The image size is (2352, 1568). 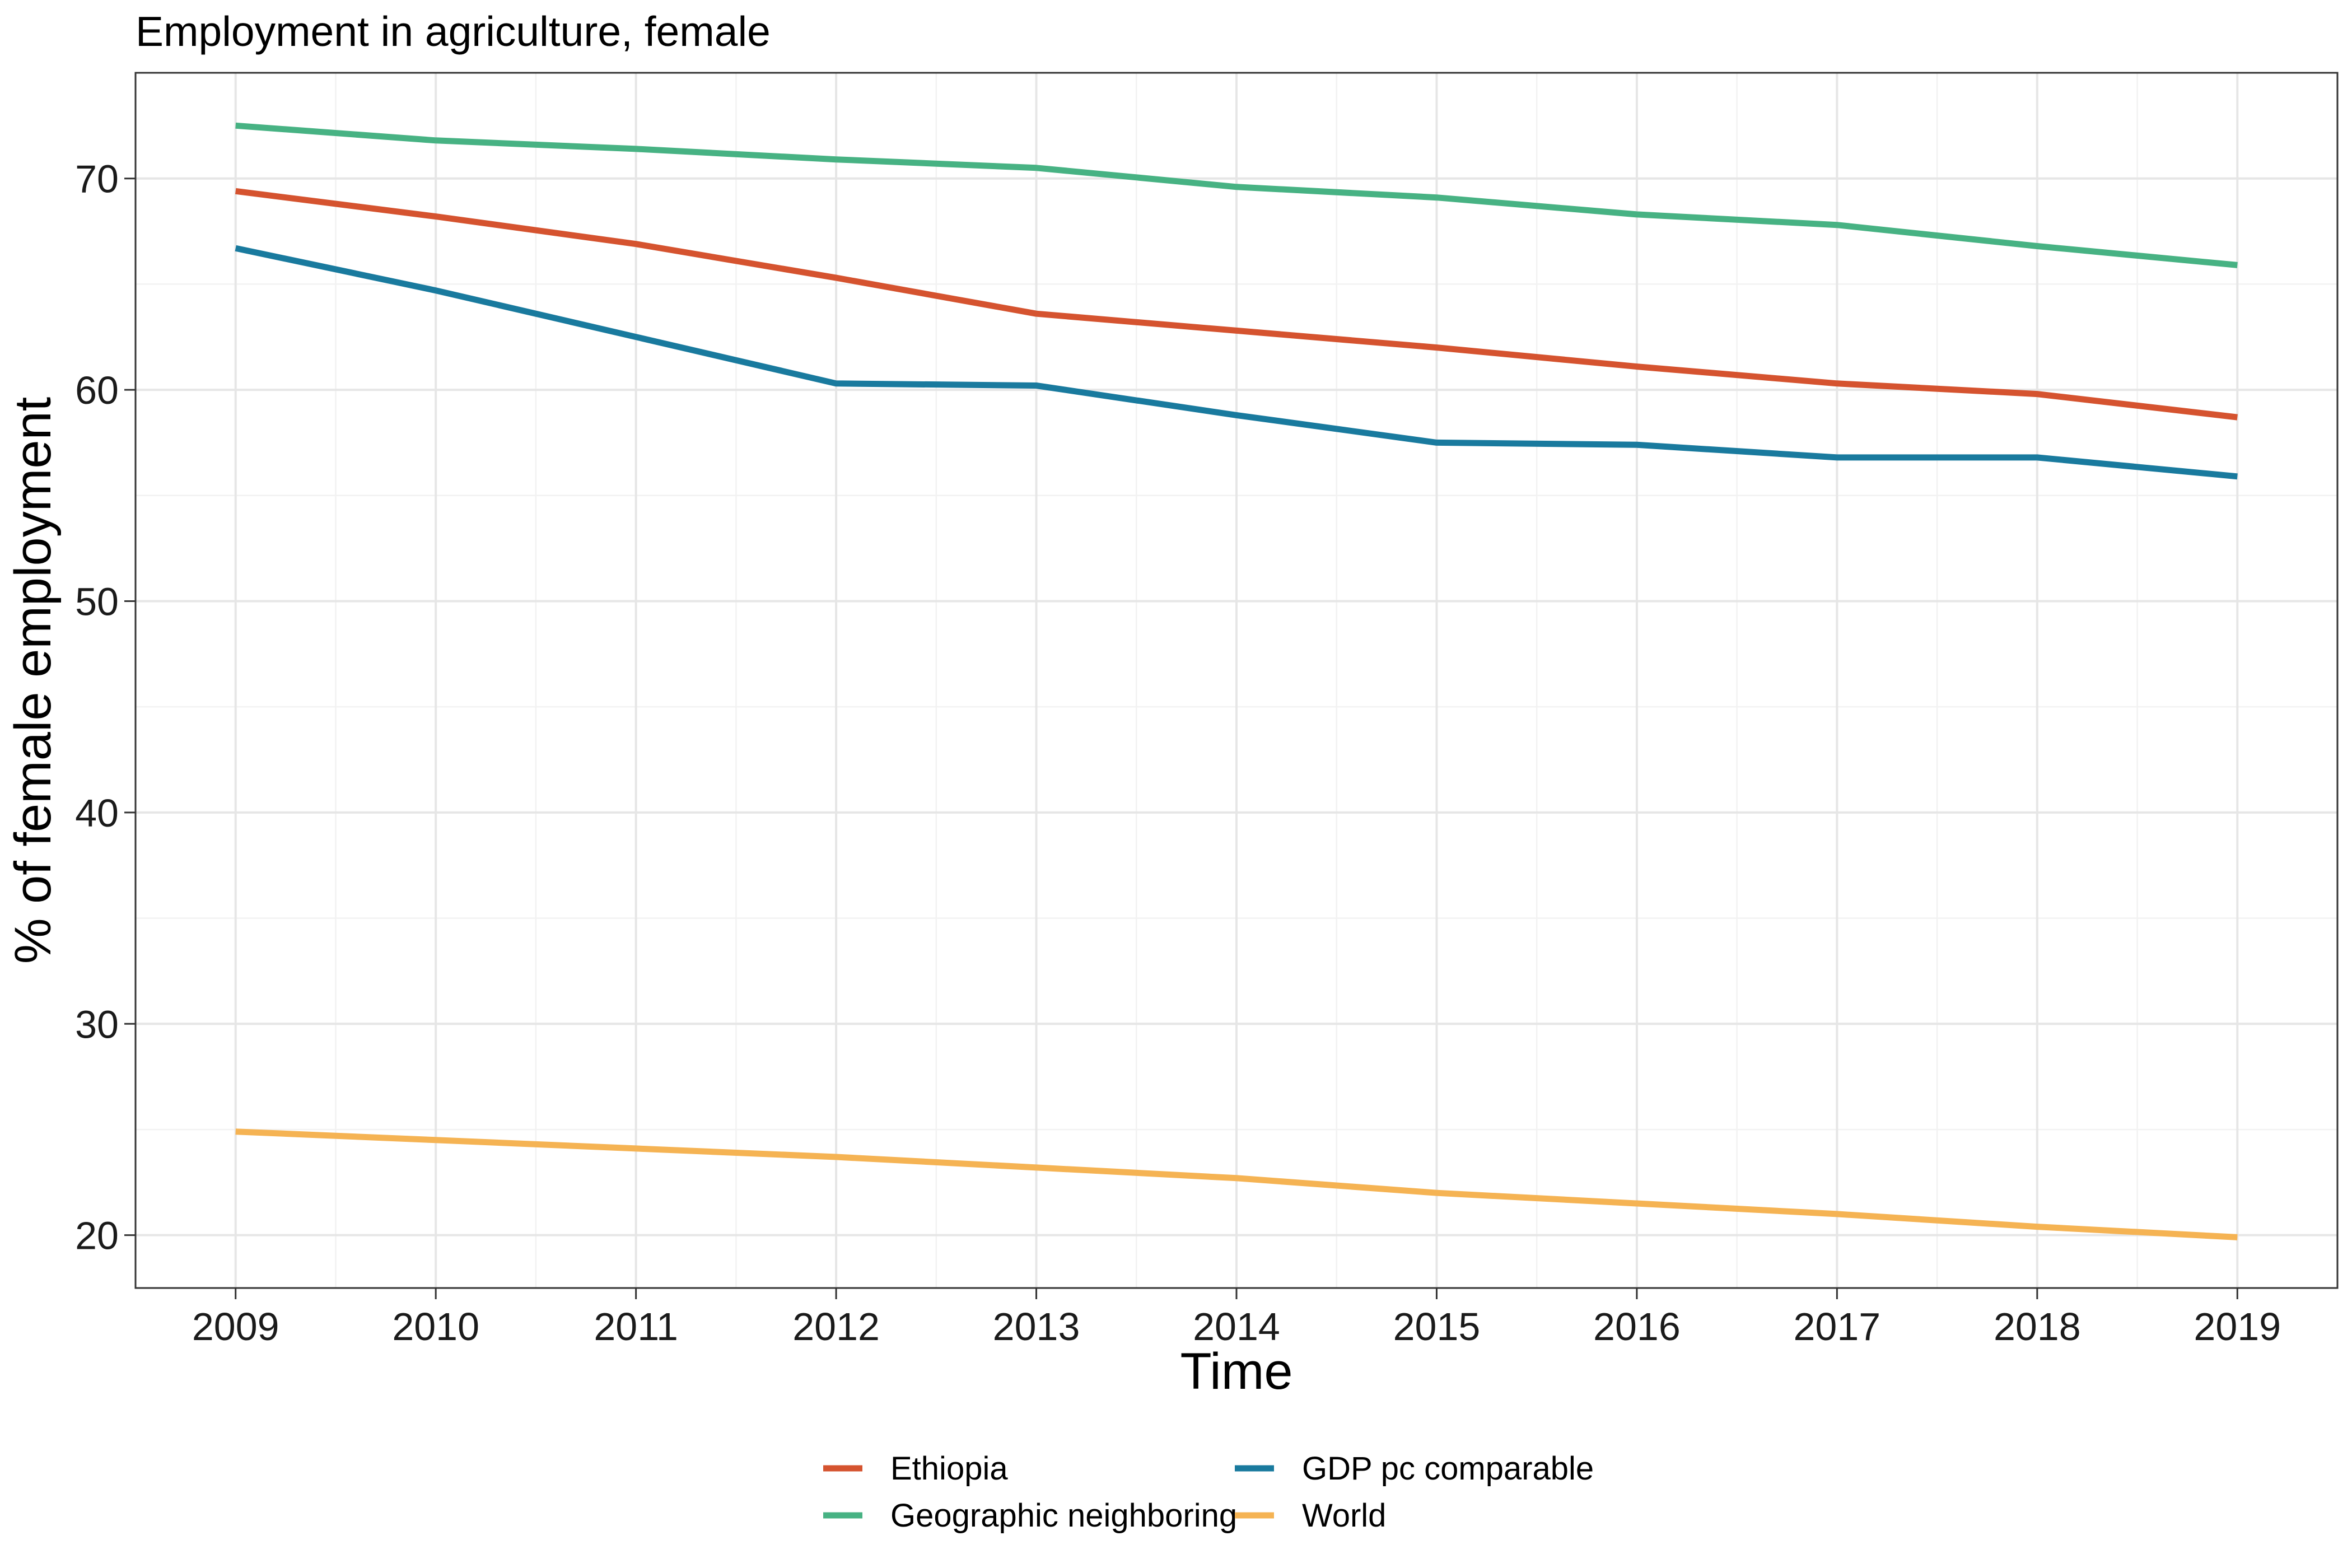 I want to click on series-line-world, so click(x=1236, y=1184).